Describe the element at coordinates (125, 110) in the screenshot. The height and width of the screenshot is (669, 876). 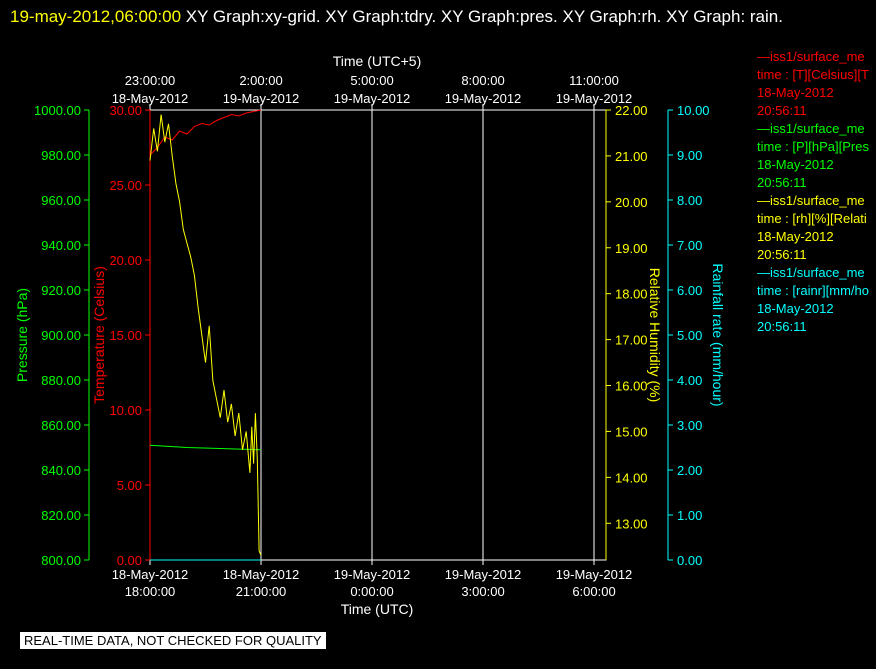
I see `temperature-tick-label: 30.00` at that location.